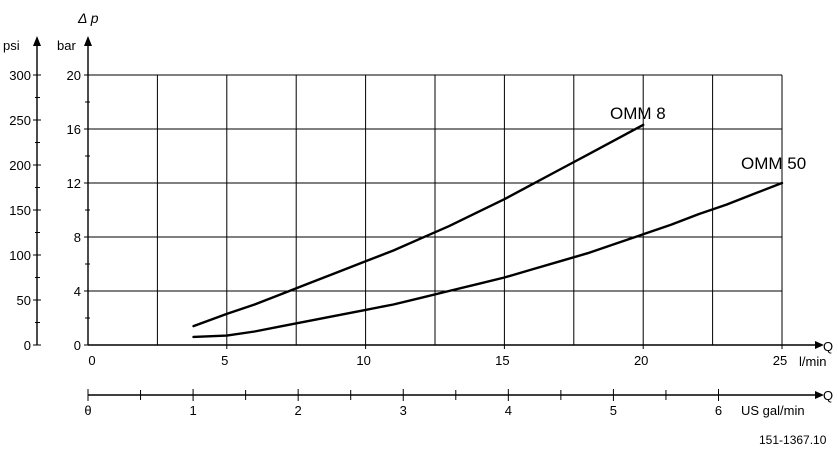  Describe the element at coordinates (793, 440) in the screenshot. I see `figure-code: 151-1367.10` at that location.